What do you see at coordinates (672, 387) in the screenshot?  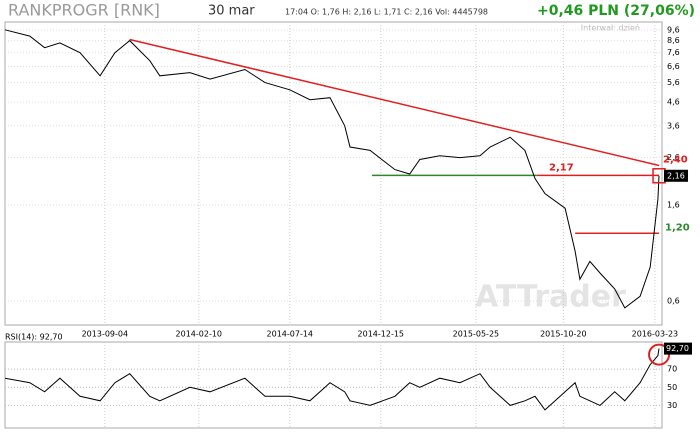 I see `rsi-tick-label: 50` at bounding box center [672, 387].